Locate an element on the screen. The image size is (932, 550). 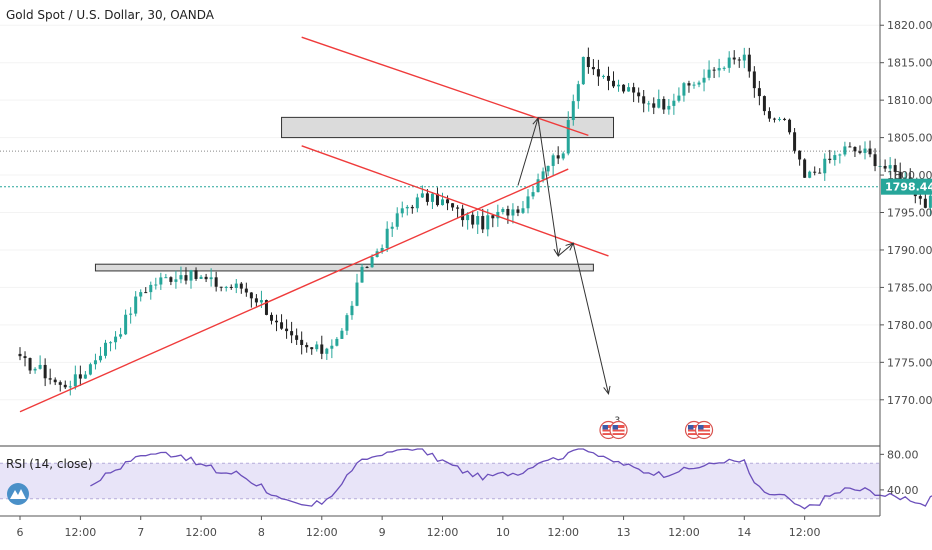
projection-arrow is located at coordinates (591, 319).